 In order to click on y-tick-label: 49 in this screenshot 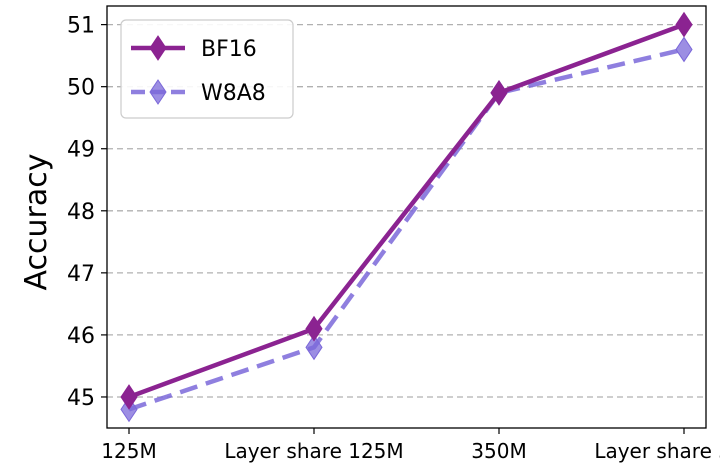, I will do `click(81, 150)`.